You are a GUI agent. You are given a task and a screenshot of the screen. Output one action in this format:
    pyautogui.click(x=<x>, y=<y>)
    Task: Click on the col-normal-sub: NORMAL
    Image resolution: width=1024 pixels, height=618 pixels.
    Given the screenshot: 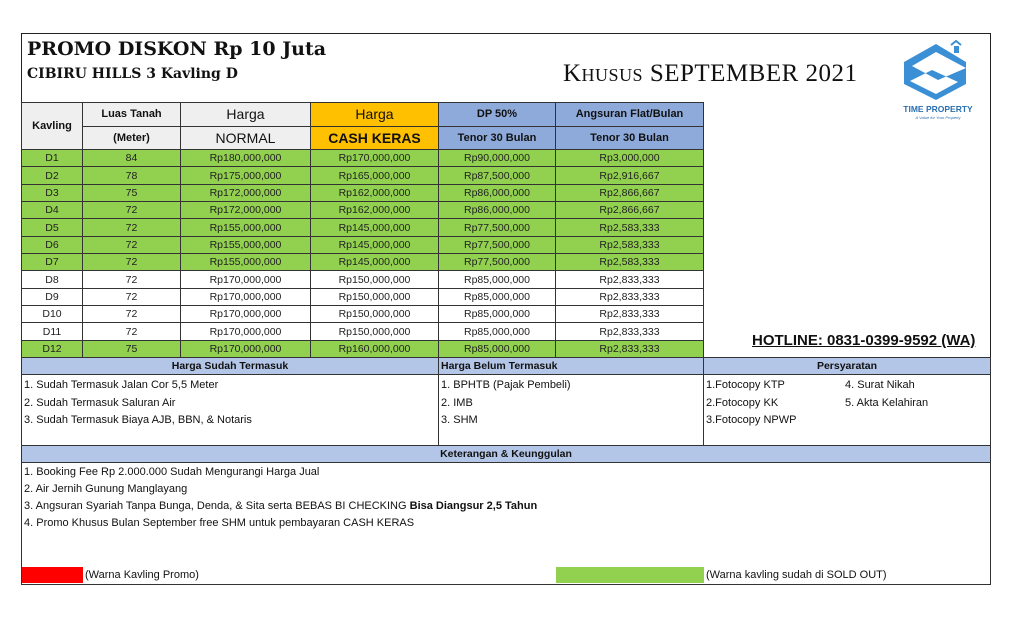 What is the action you would take?
    pyautogui.click(x=245, y=137)
    